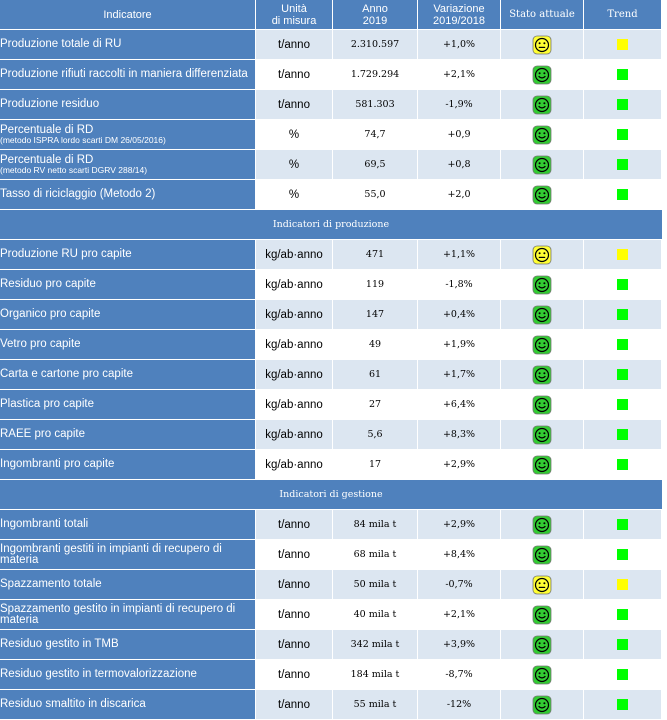 This screenshot has width=667, height=720. What do you see at coordinates (331, 105) in the screenshot?
I see `table-row: Produzione residuo t/anno 581.303 -1,9%` at bounding box center [331, 105].